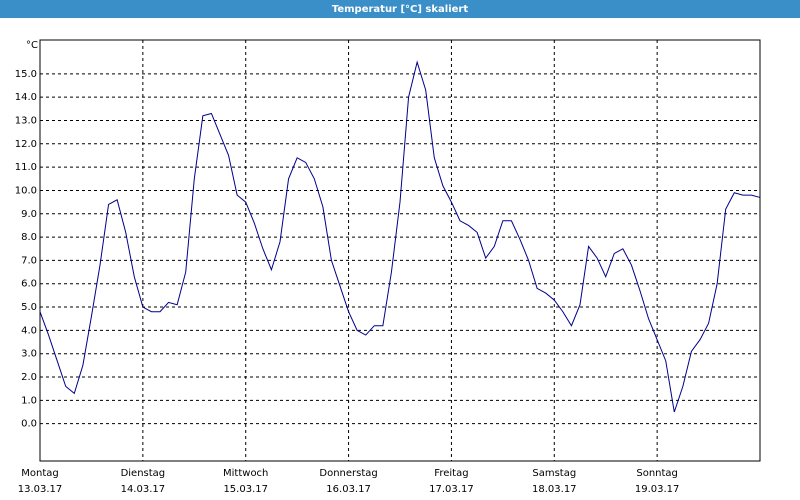  Describe the element at coordinates (451, 489) in the screenshot. I see `x-tick-date: 17.03.17` at that location.